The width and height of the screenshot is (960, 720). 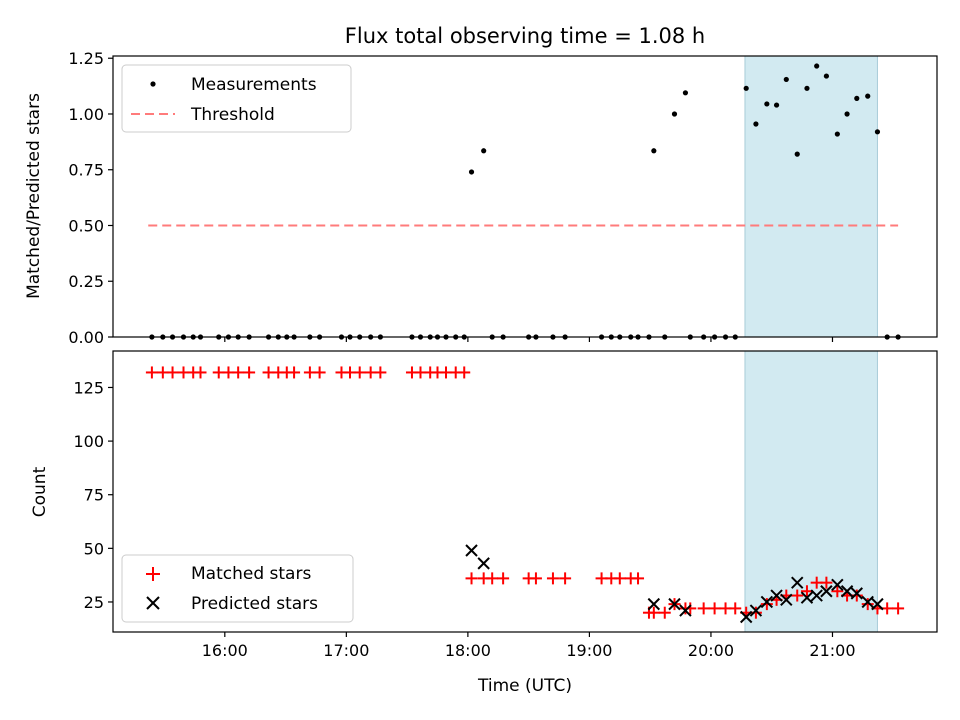 I want to click on x-tick-label: 17:00, so click(x=346, y=650).